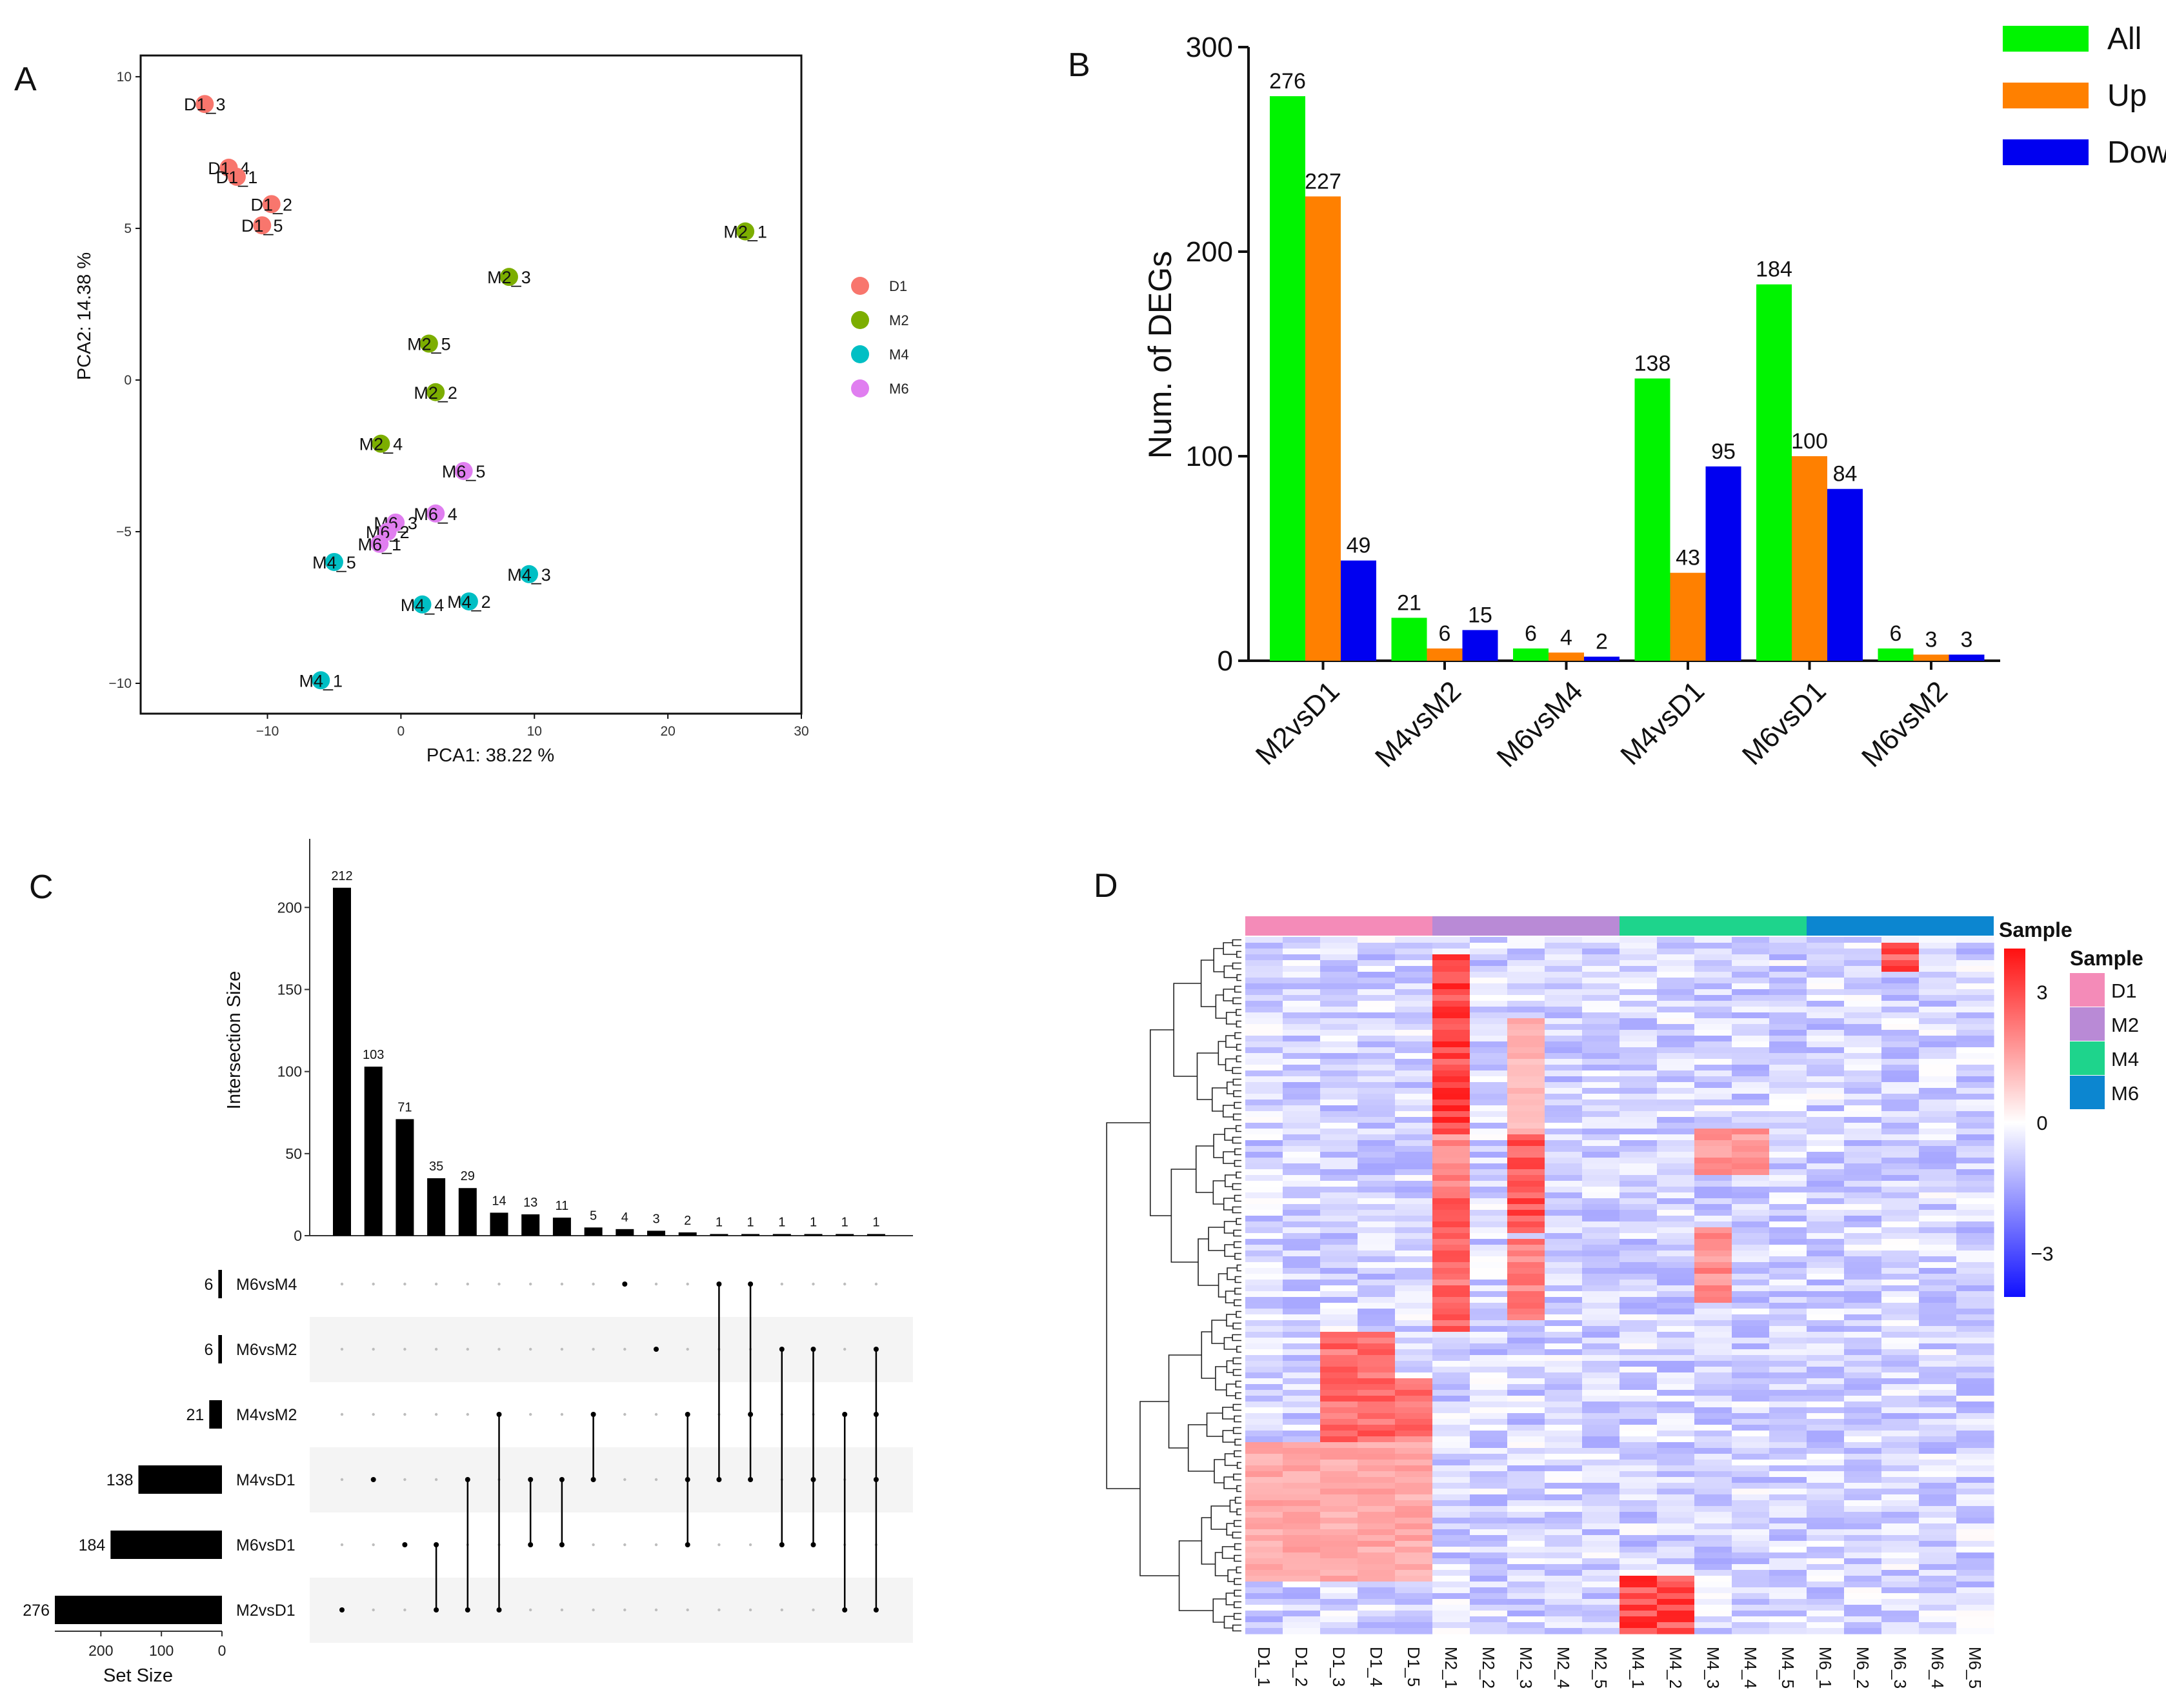  I want to click on bar-value-label: 4, so click(1566, 637).